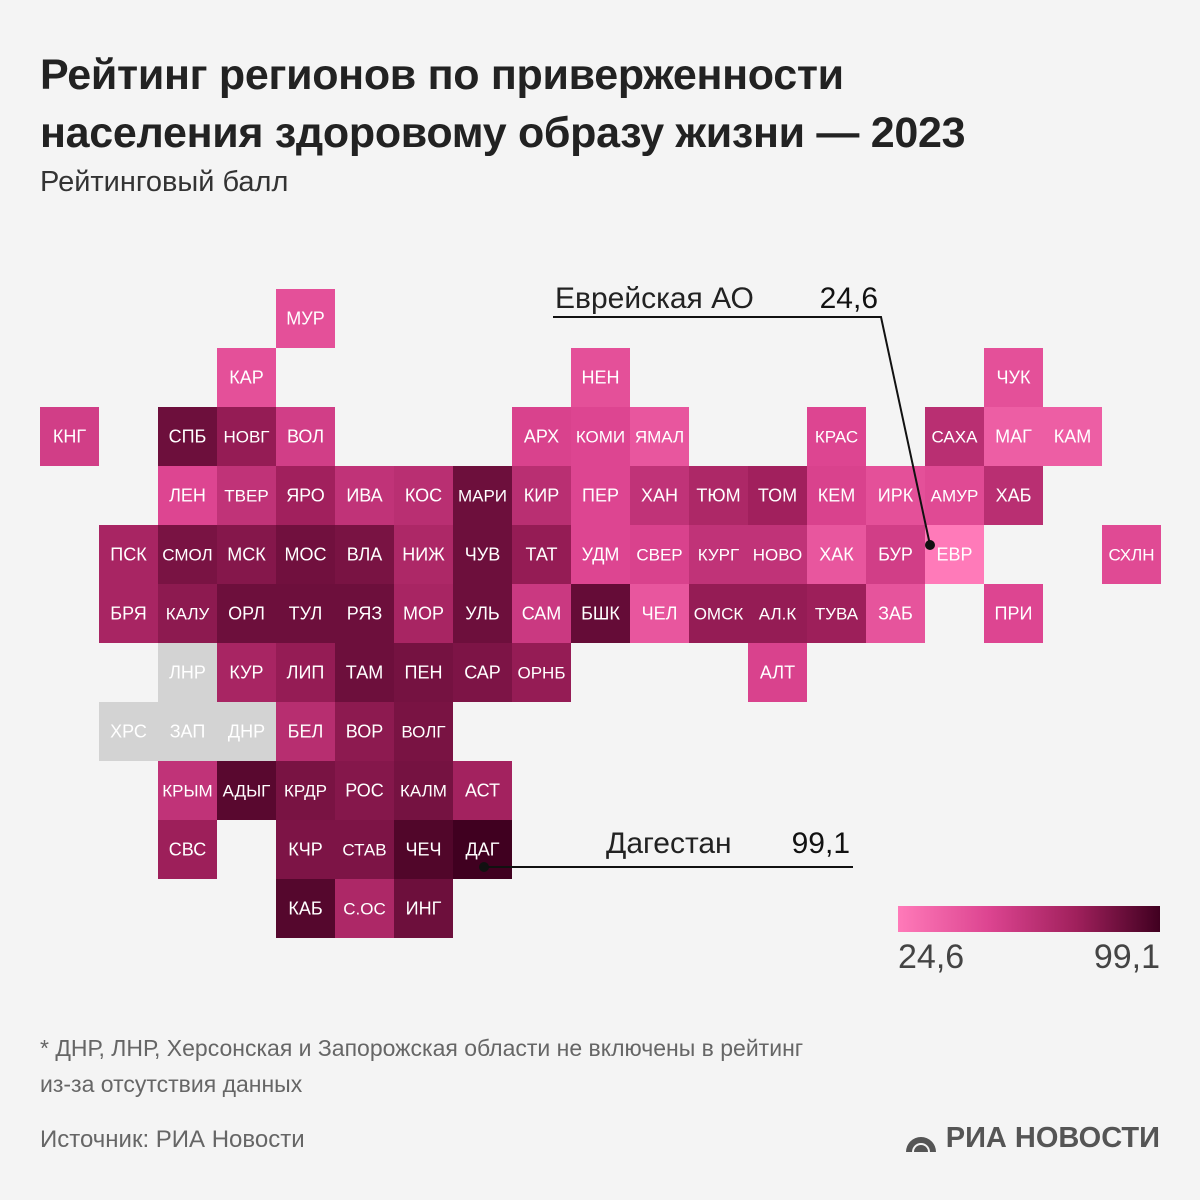 This screenshot has width=1200, height=1200. Describe the element at coordinates (246, 673) in the screenshot. I see `region-label: КУР` at that location.